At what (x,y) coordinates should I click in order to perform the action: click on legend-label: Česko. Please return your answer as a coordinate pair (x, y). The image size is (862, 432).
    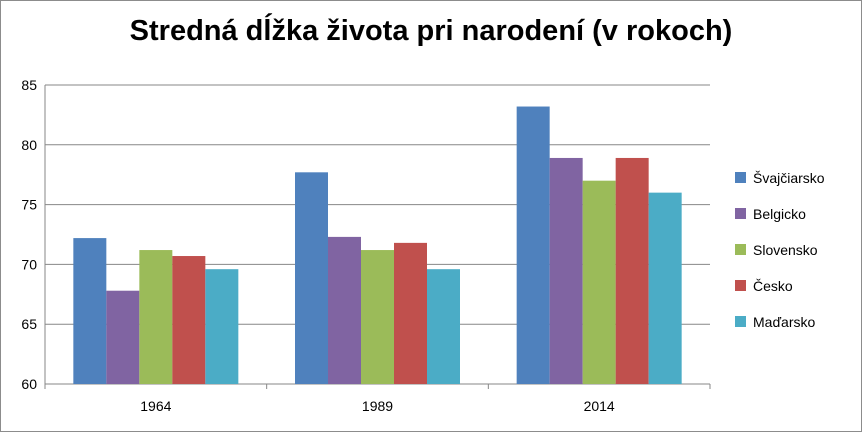
    Looking at the image, I should click on (773, 286).